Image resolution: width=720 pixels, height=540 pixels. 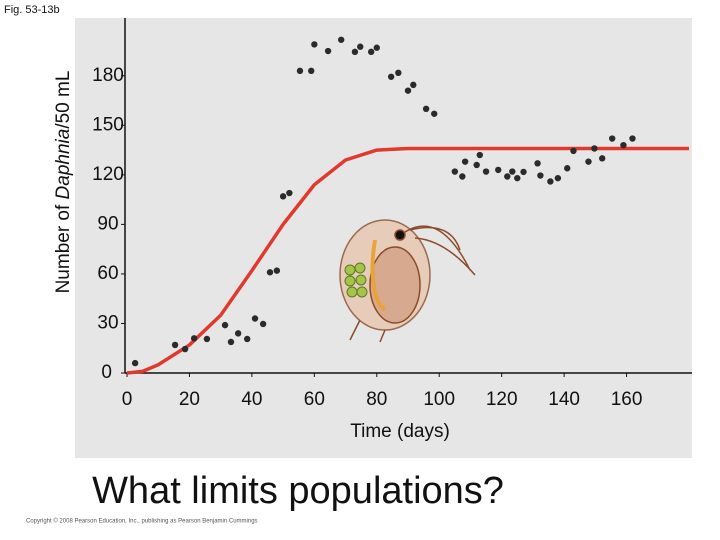 I want to click on y-tick-label: 120, so click(x=108, y=174).